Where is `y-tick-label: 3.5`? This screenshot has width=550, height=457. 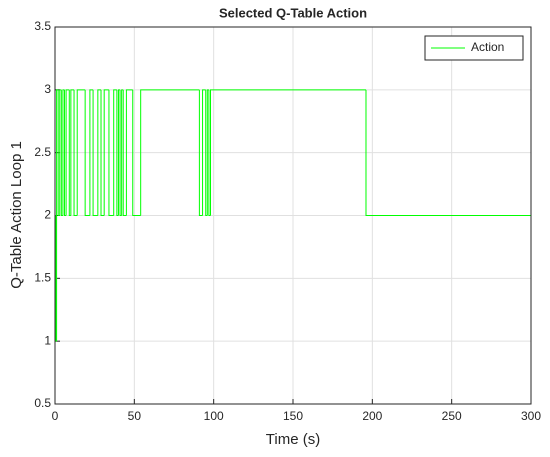 y-tick-label: 3.5 is located at coordinates (42, 26).